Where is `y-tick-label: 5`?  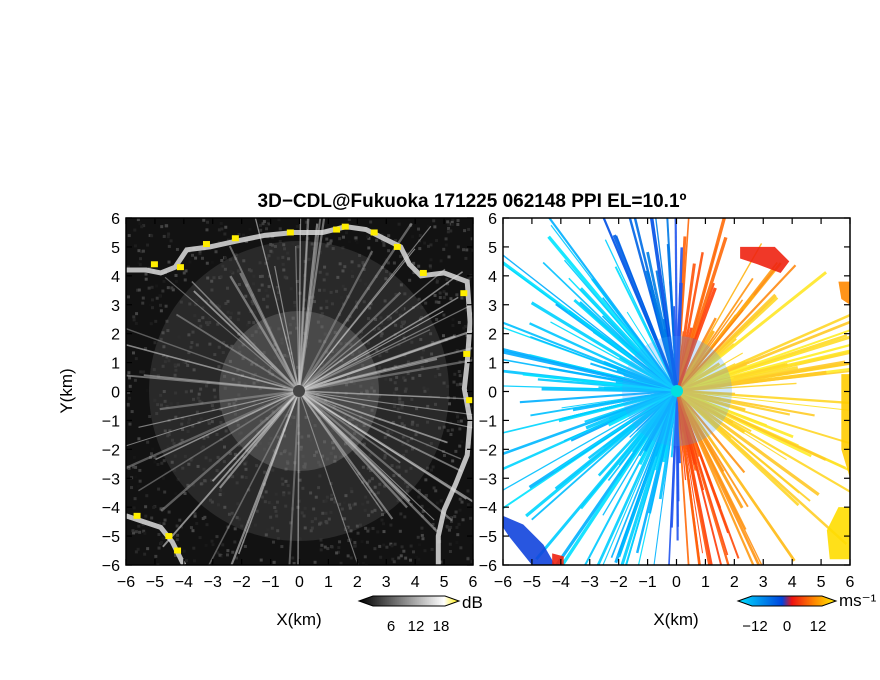 y-tick-label: 5 is located at coordinates (115, 248).